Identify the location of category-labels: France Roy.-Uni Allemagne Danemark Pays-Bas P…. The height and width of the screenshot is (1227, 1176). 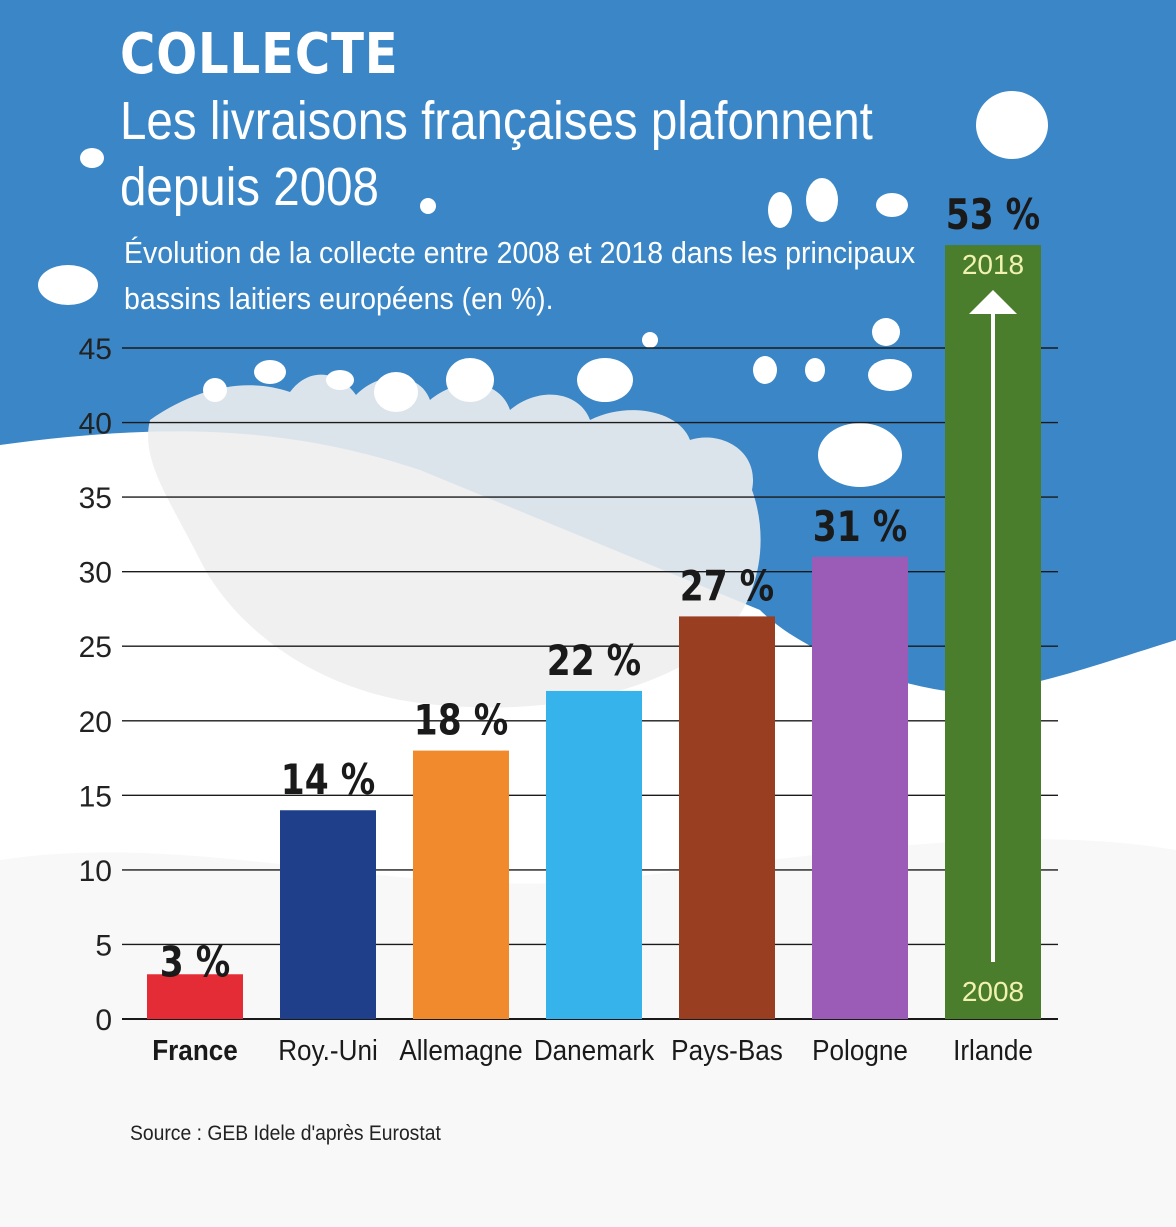
(592, 1050).